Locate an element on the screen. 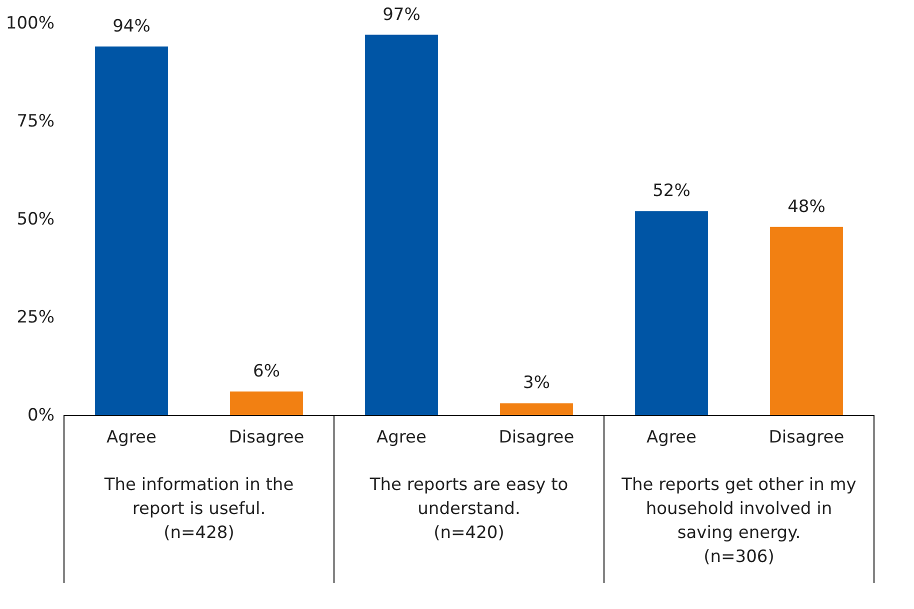 Image resolution: width=914 pixels, height=609 pixels. data-label: 94% is located at coordinates (131, 26).